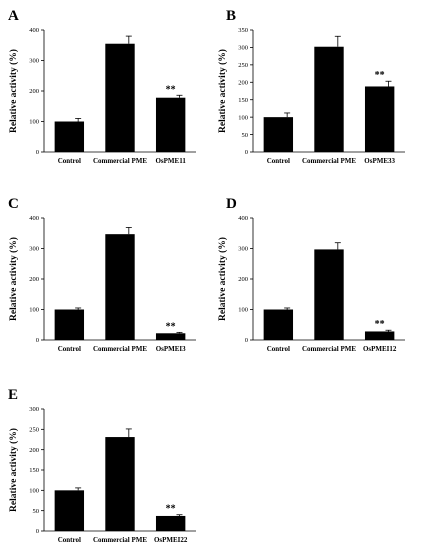 The height and width of the screenshot is (550, 433). I want to click on category-label-d-1: Control, so click(278, 349).